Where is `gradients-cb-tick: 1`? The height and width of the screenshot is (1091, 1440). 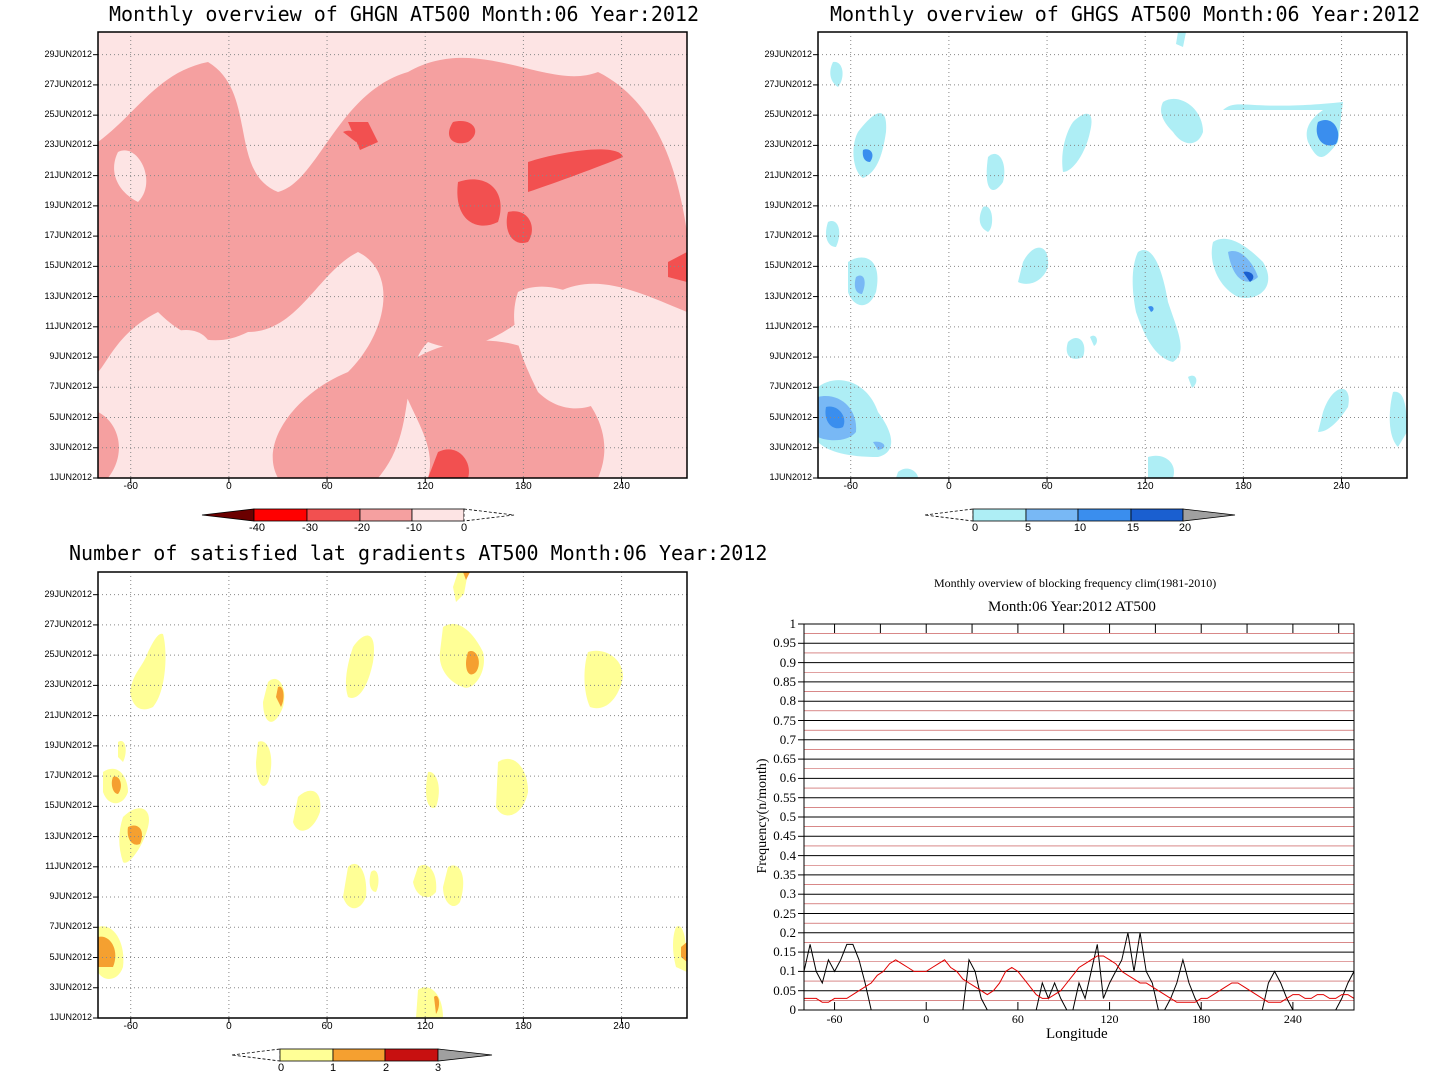
gradients-cb-tick: 1 is located at coordinates (333, 1068).